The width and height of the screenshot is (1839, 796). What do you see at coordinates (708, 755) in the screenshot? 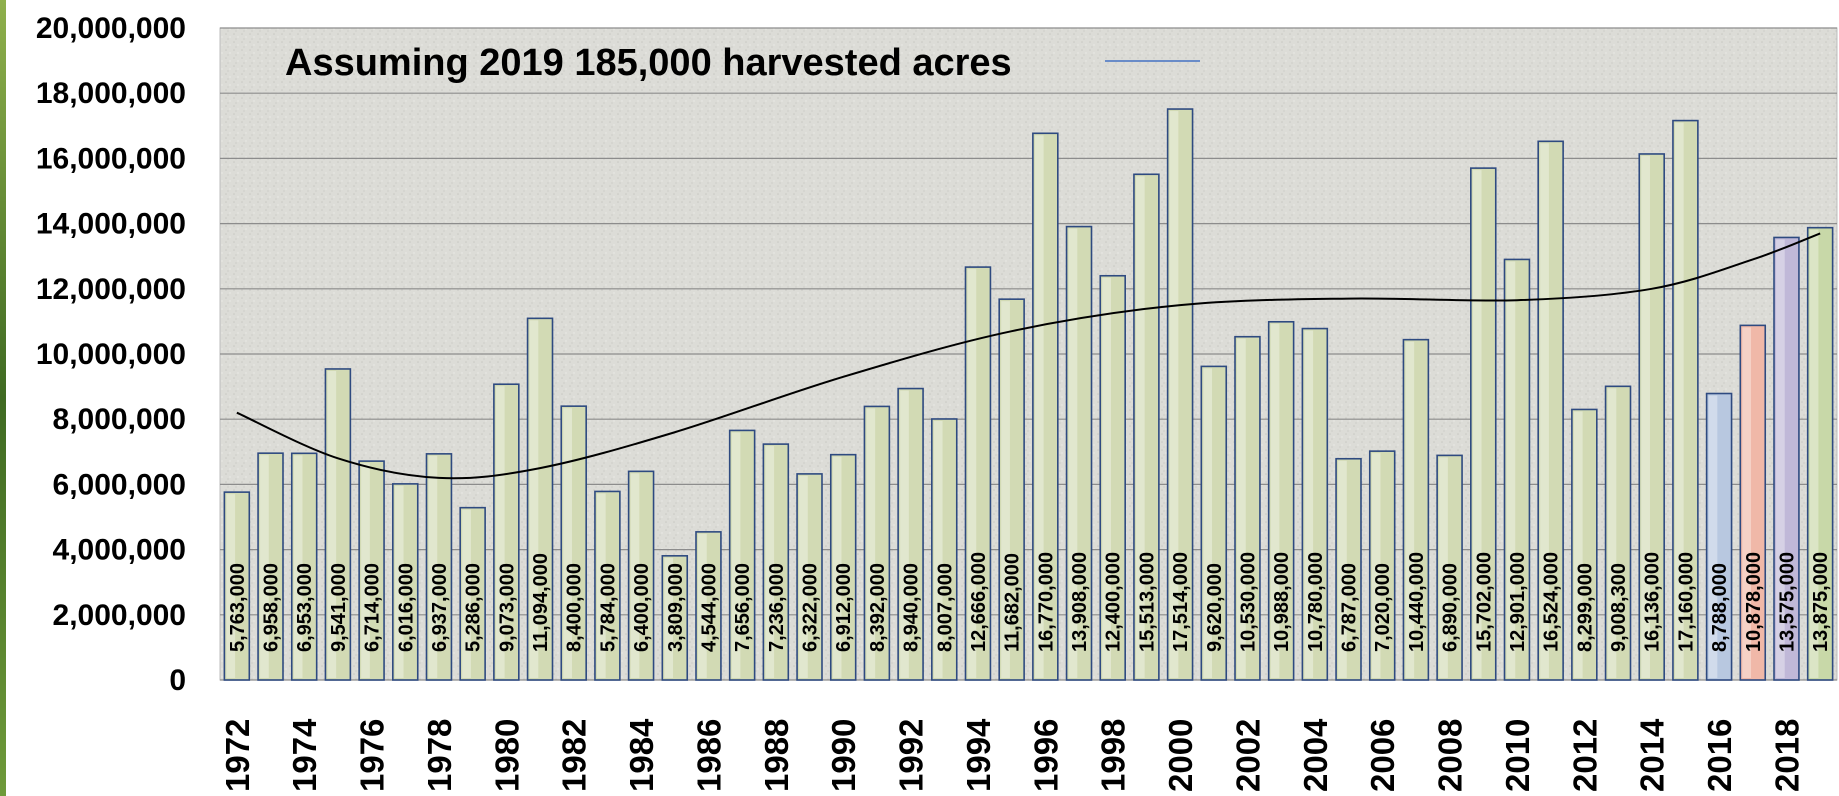
I see `x-tick-label-1986: 1986` at bounding box center [708, 755].